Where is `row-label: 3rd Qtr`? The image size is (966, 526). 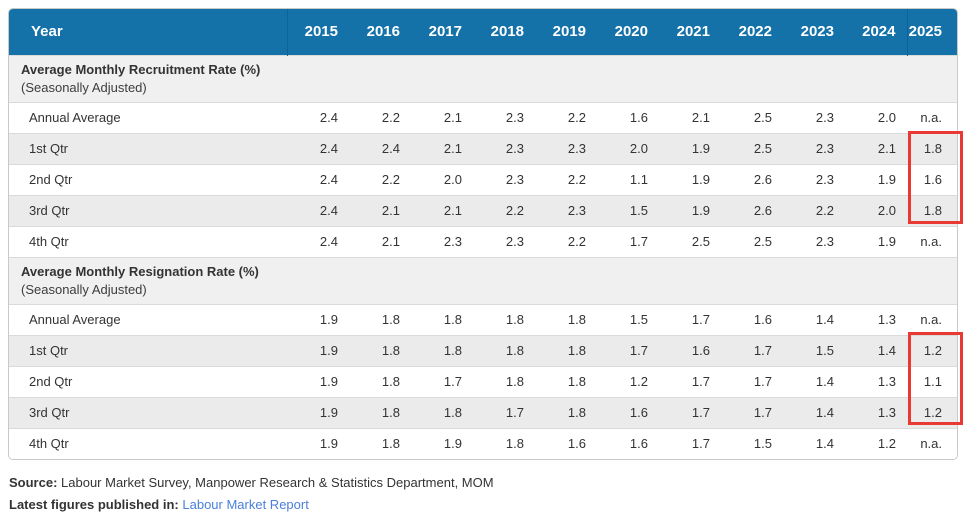 row-label: 3rd Qtr is located at coordinates (148, 412).